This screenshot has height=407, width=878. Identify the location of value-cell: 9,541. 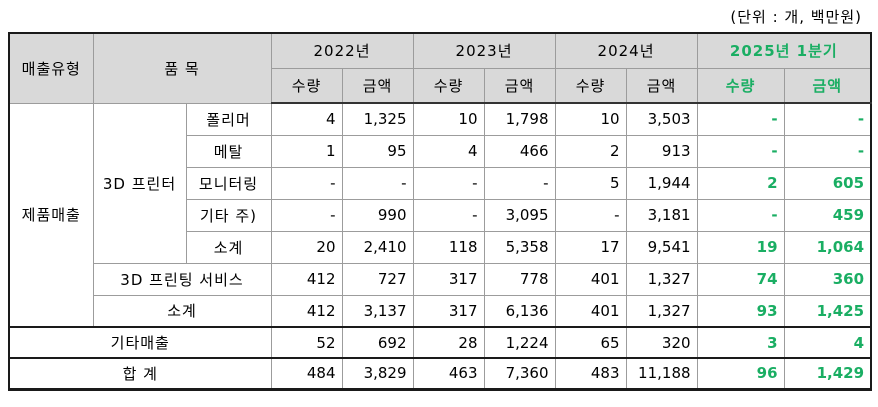
(661, 247).